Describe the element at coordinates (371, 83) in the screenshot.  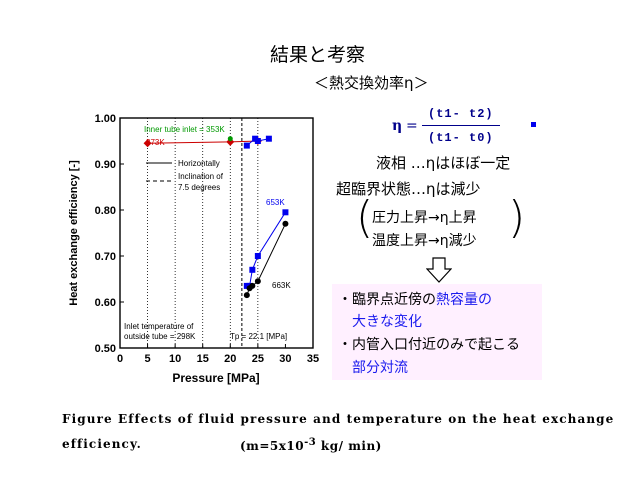
I see `page-subtitle: ＜熱交換効率η＞` at that location.